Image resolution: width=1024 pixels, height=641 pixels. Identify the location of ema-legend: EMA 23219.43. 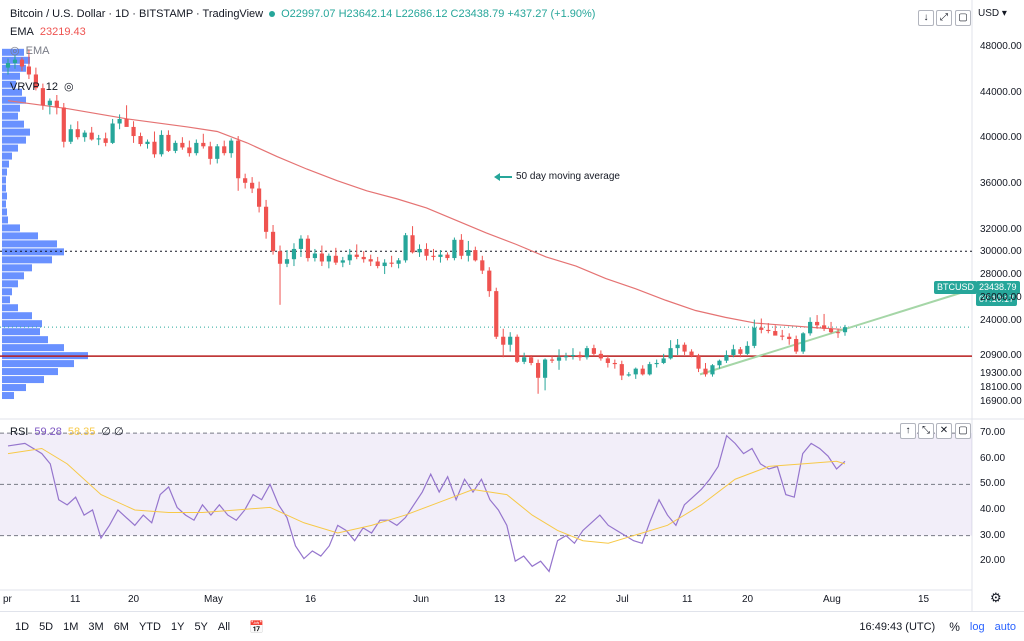
(48, 32).